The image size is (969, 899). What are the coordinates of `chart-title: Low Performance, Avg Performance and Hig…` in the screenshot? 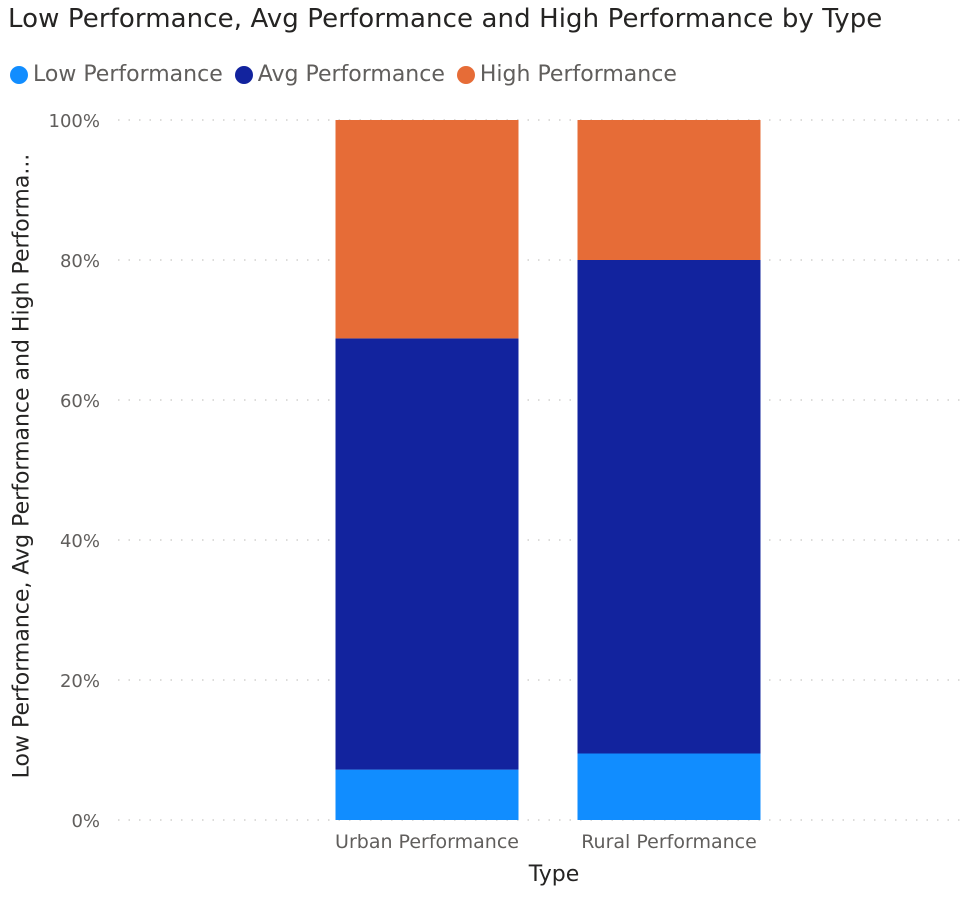 It's located at (445, 19).